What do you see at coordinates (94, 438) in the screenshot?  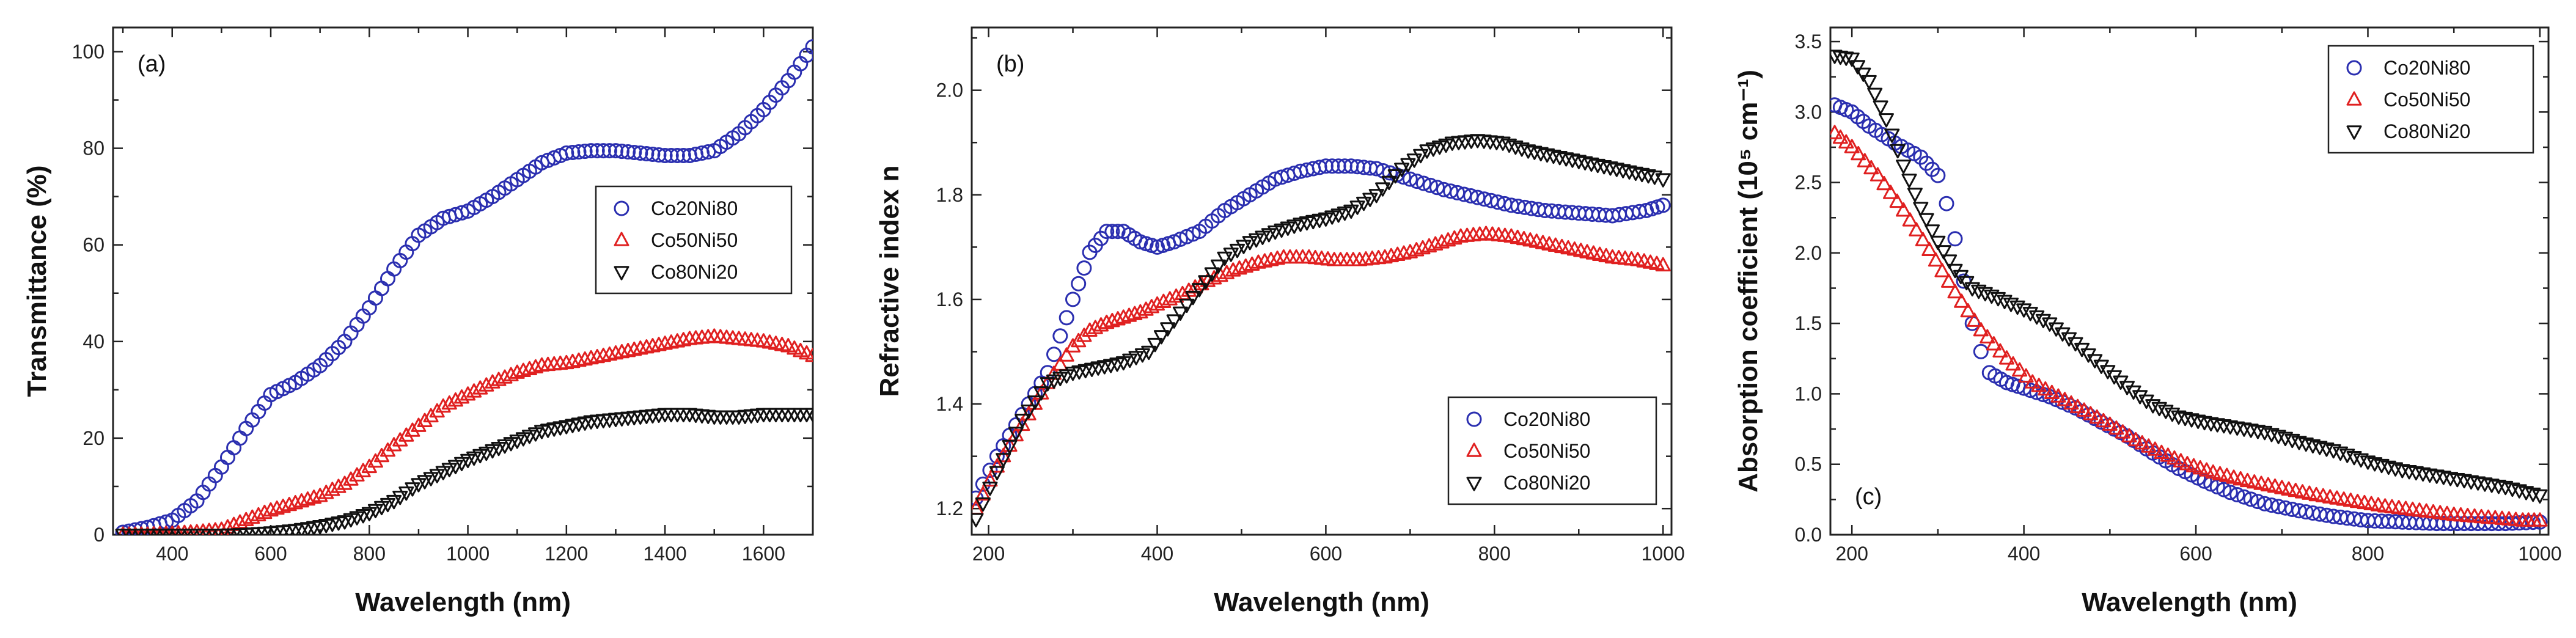 I see `y-tick-label: 20` at bounding box center [94, 438].